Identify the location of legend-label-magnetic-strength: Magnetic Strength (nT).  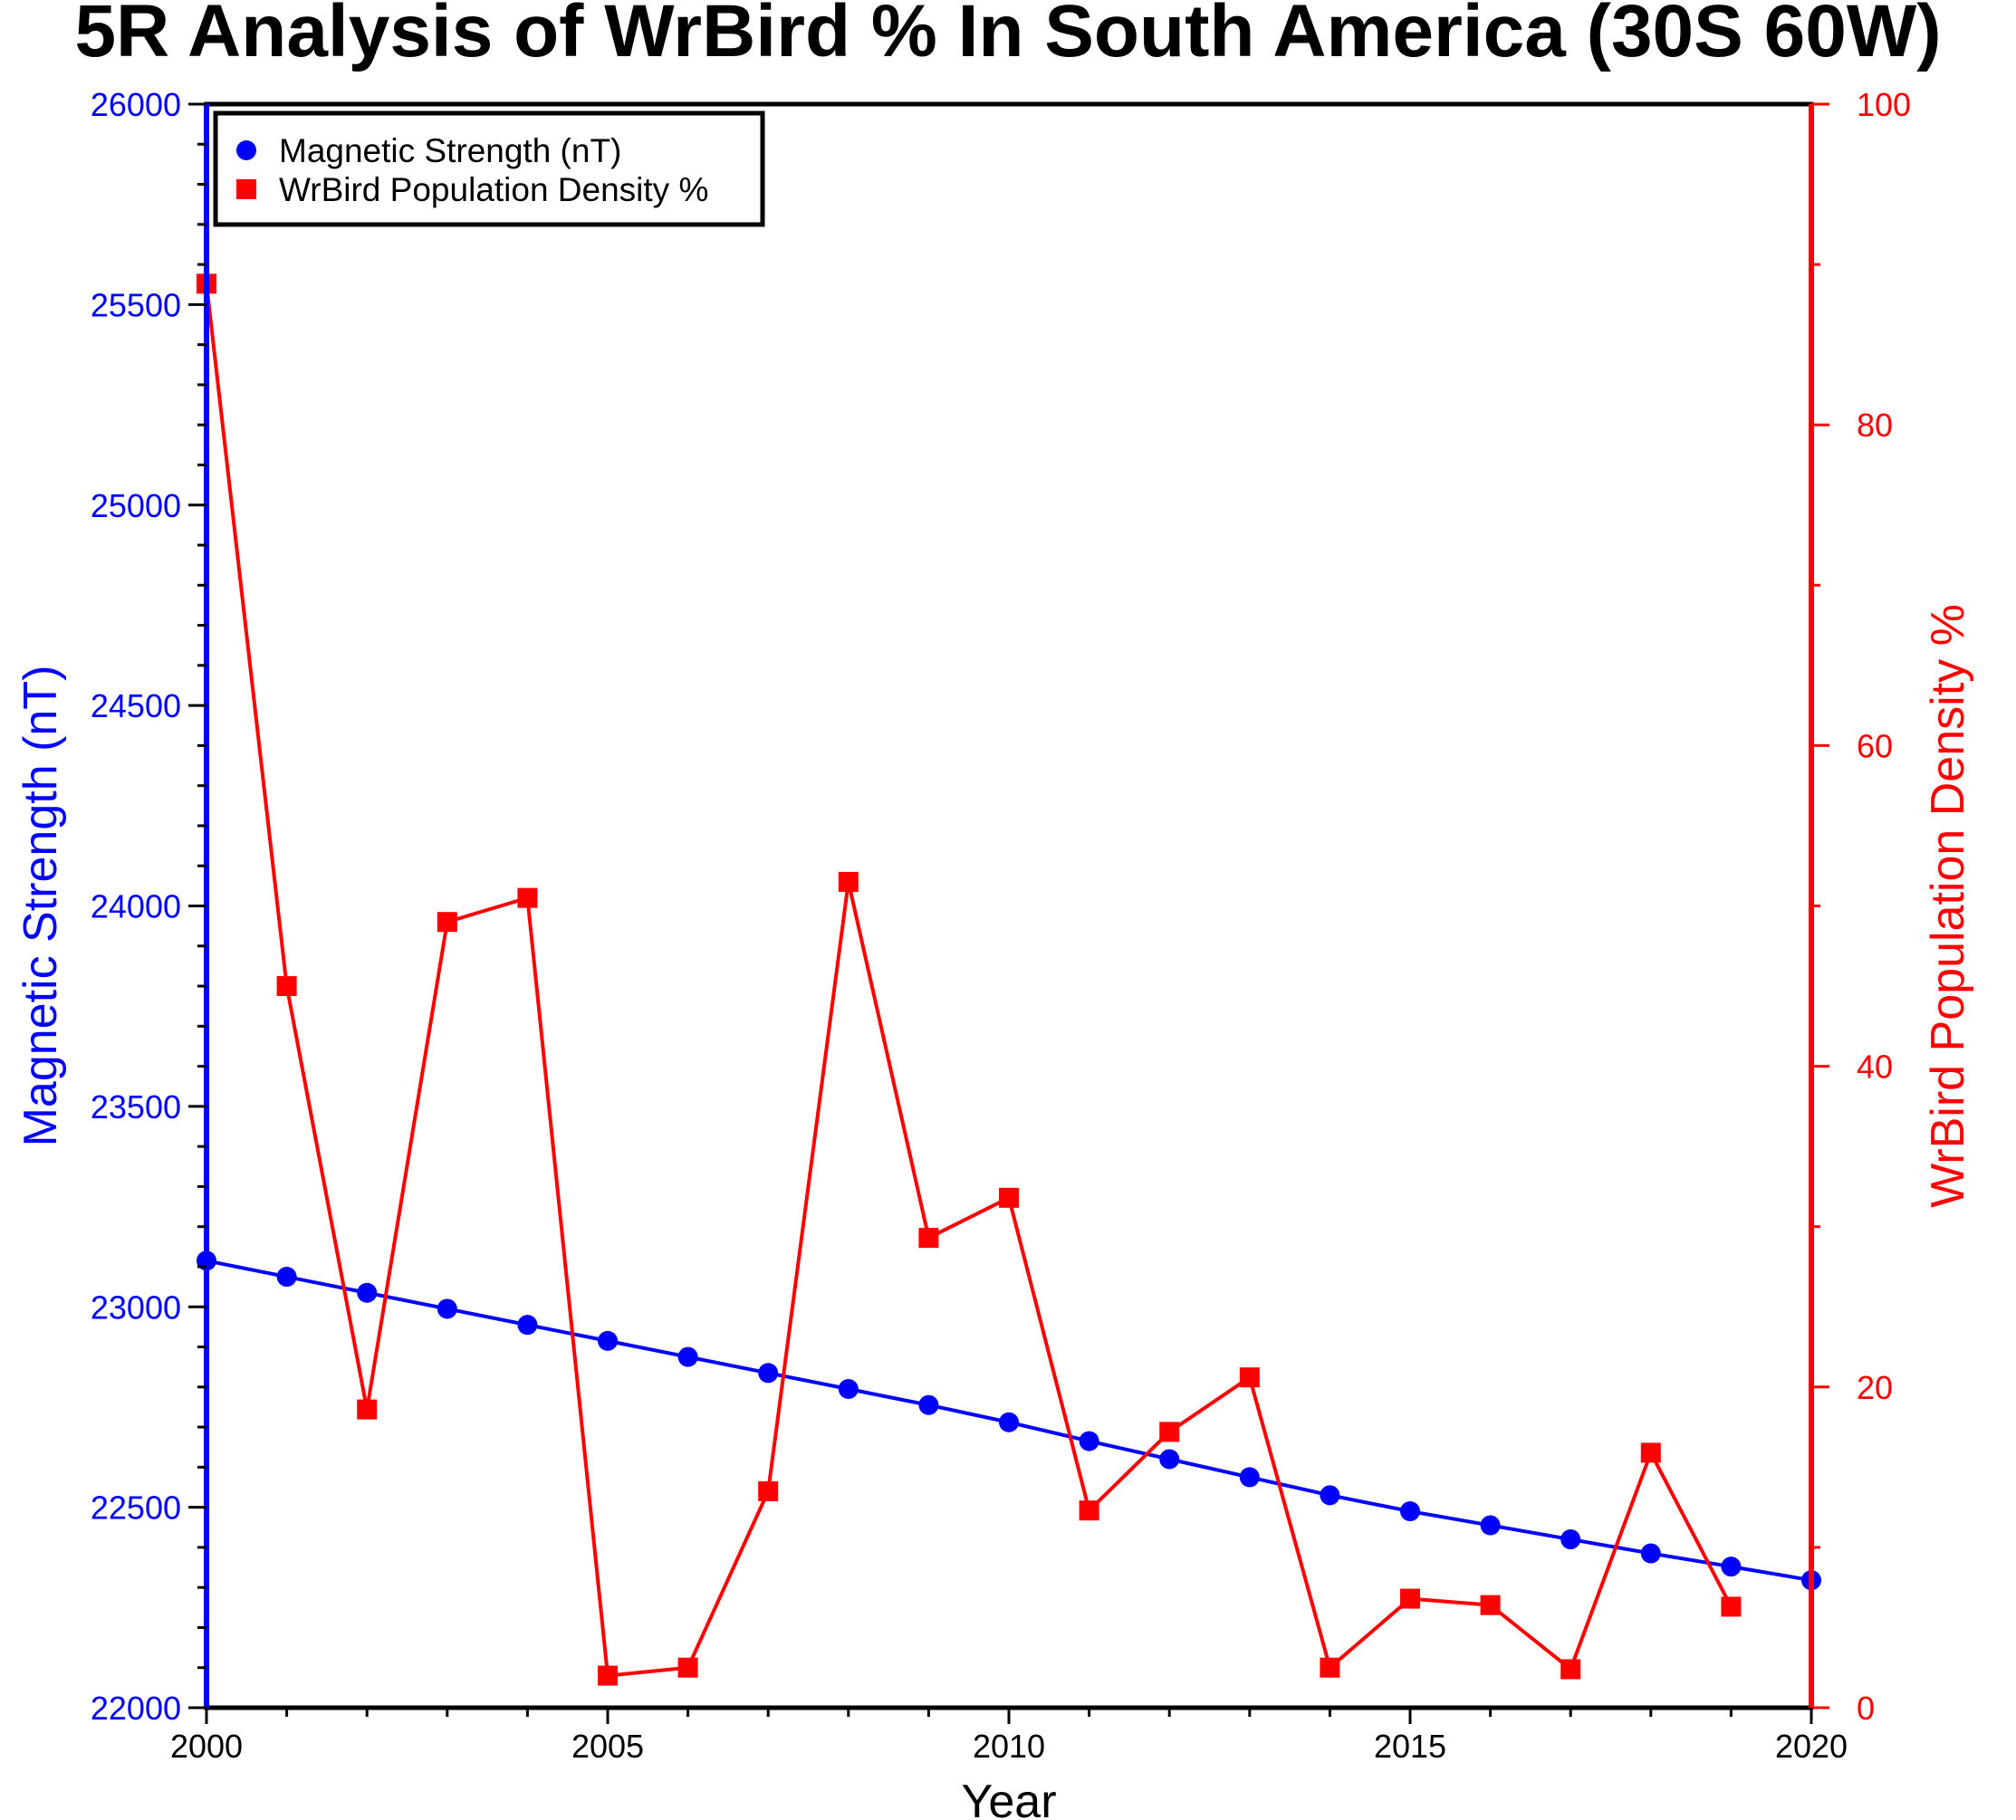
(450, 151).